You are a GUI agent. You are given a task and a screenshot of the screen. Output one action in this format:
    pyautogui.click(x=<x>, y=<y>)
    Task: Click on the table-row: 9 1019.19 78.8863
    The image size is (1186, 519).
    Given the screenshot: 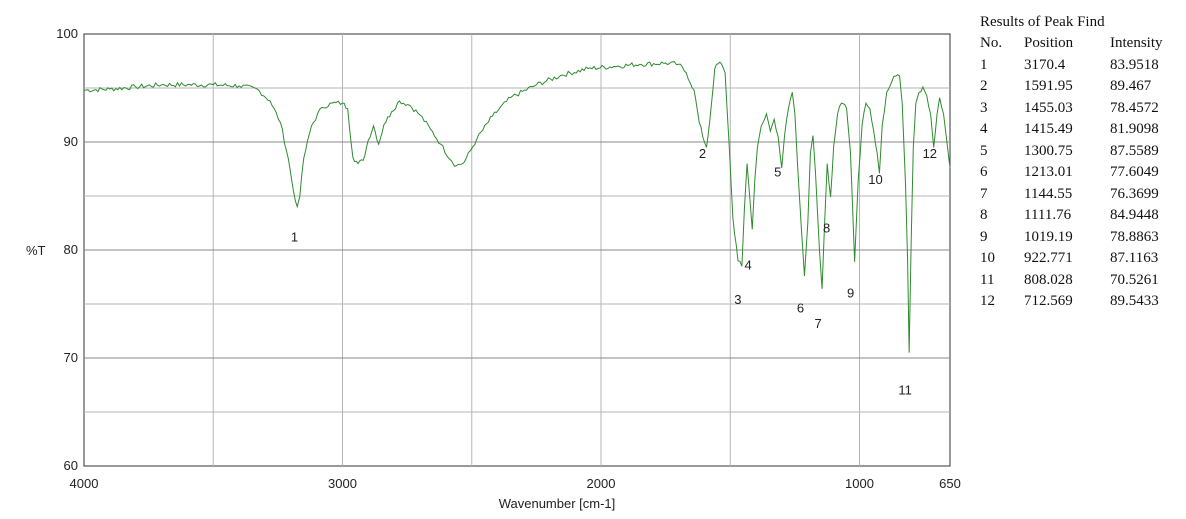 What is the action you would take?
    pyautogui.click(x=1075, y=238)
    